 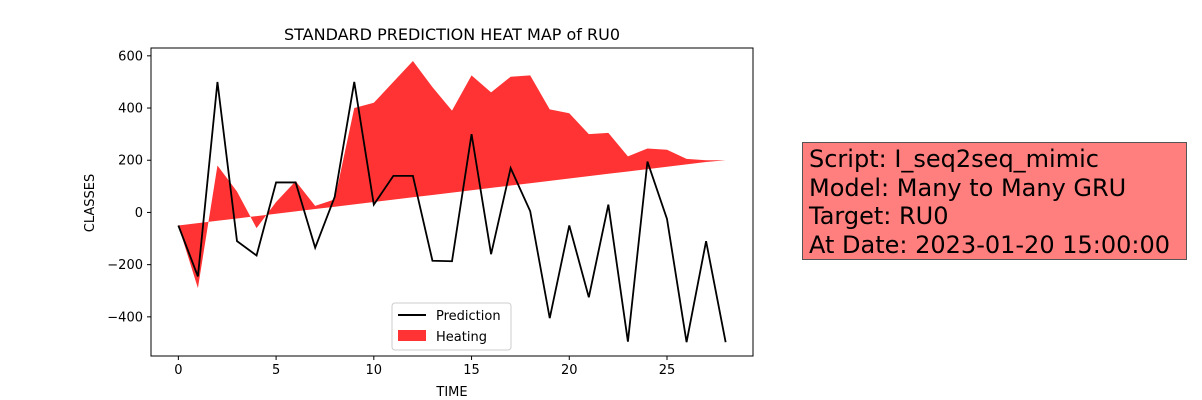 I want to click on info-target-line: Target: RU0, so click(x=879, y=216).